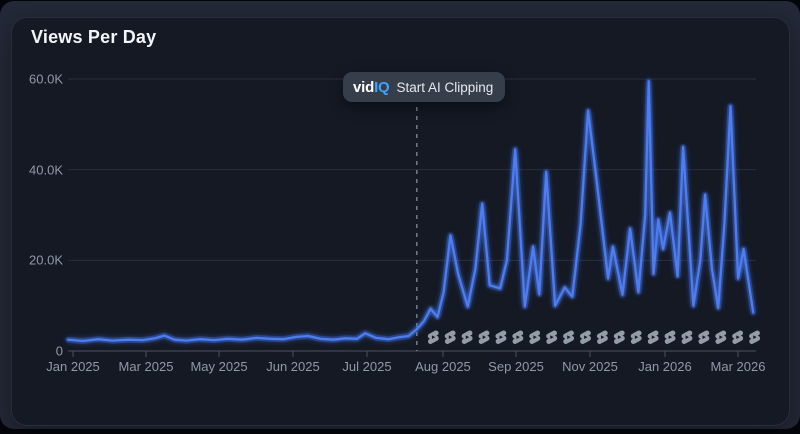 This screenshot has height=434, width=800. I want to click on vidiq-logo-iq: IQ, so click(382, 87).